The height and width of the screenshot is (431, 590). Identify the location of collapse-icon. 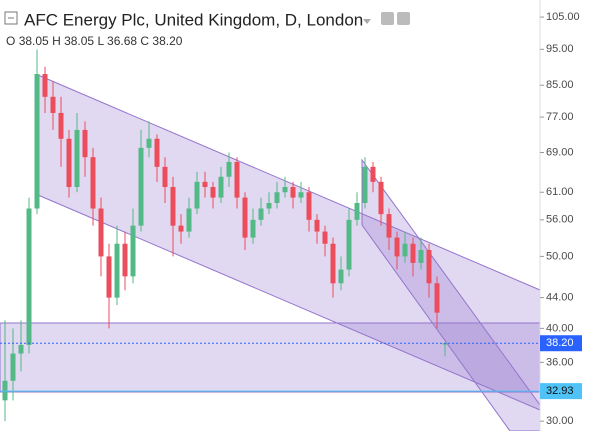
(11, 18).